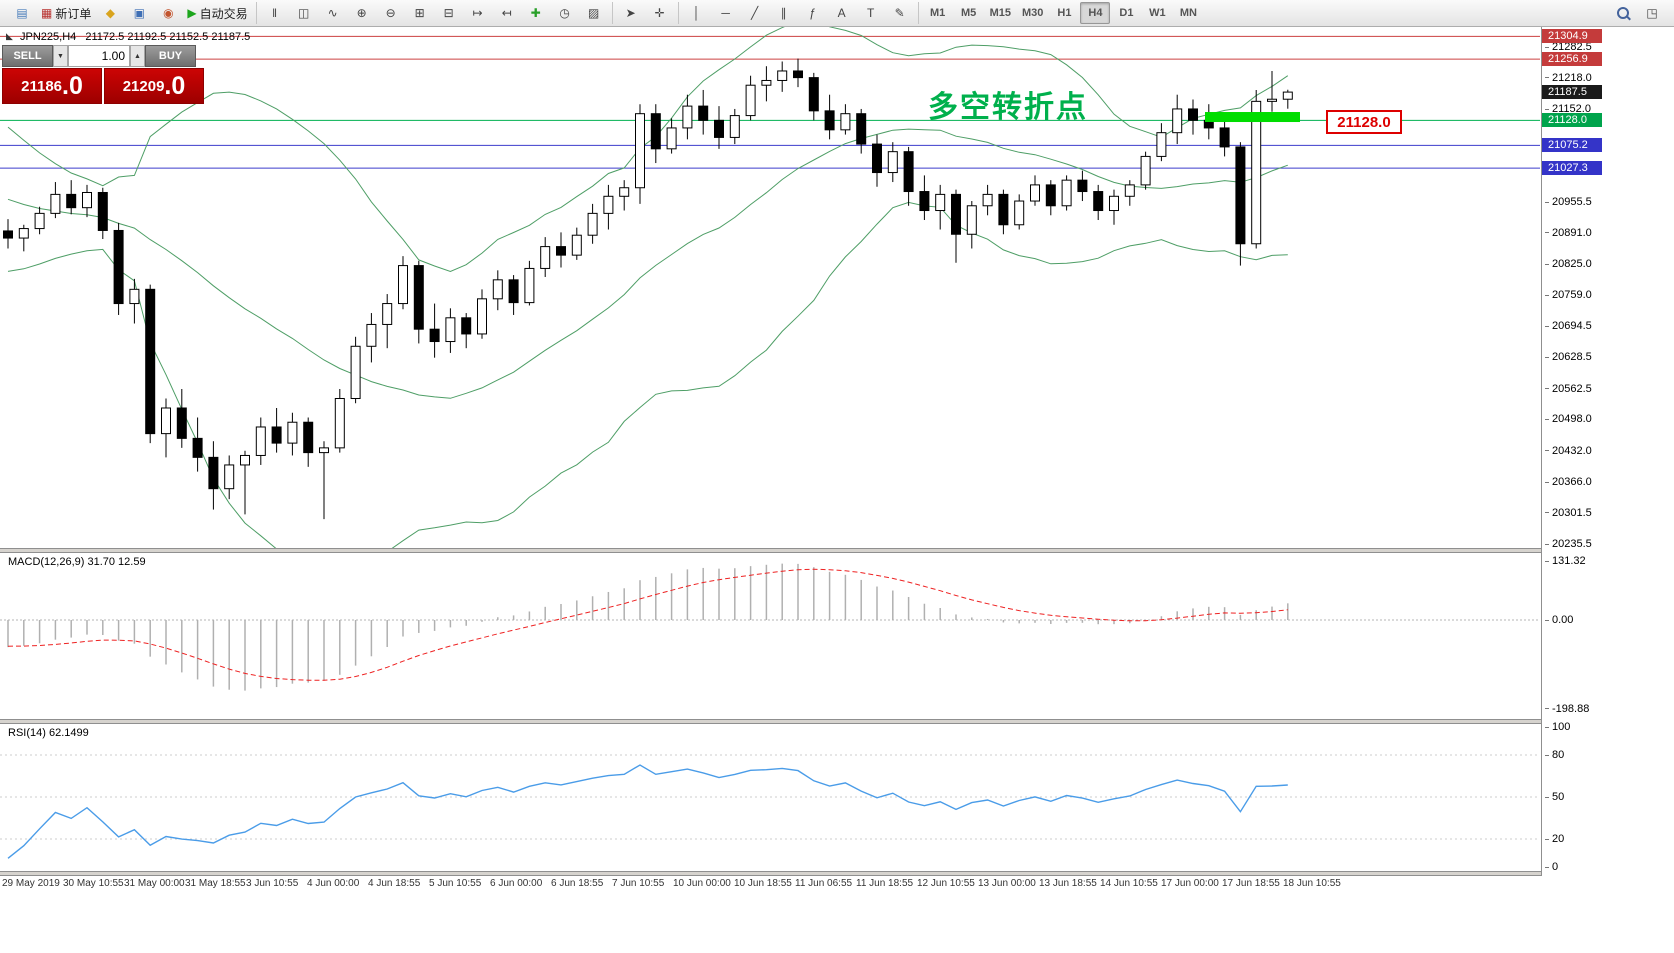  I want to click on news-button: ◉, so click(168, 13).